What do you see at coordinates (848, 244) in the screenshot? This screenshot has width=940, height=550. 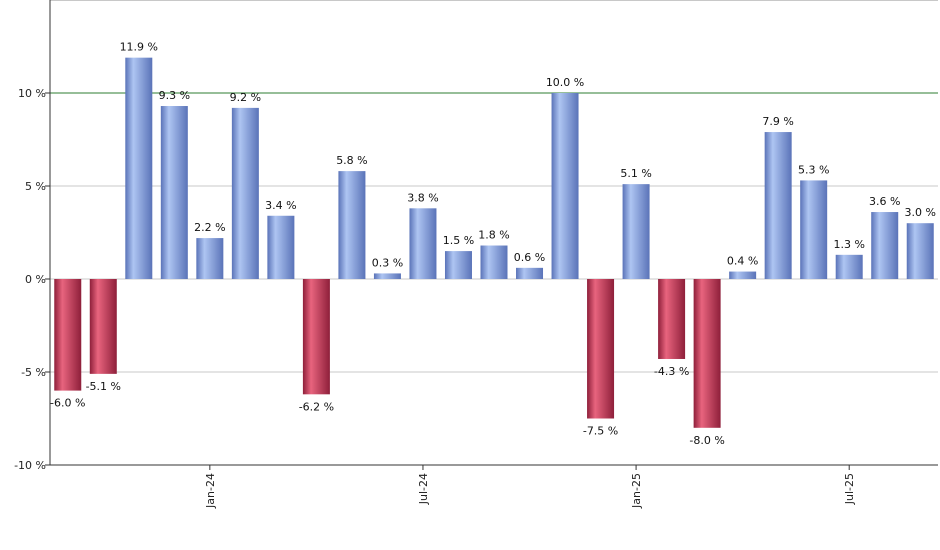 I see `data-label-22: 1.3 %` at bounding box center [848, 244].